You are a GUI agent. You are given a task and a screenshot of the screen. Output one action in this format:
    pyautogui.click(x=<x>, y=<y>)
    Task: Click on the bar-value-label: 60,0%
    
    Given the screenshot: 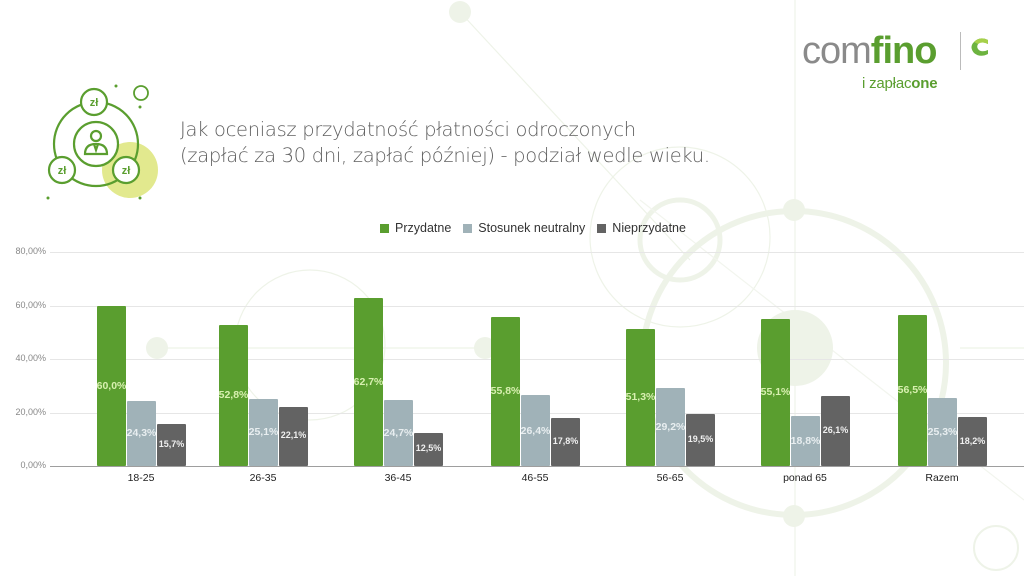 What is the action you would take?
    pyautogui.click(x=111, y=385)
    